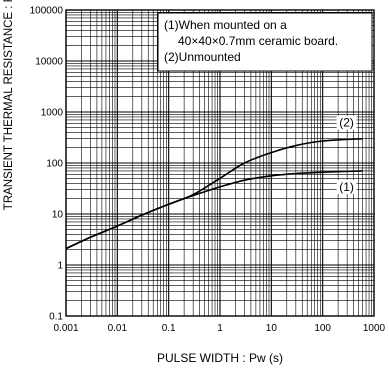  Describe the element at coordinates (56, 317) in the screenshot. I see `y-tick-label: 0.1` at that location.